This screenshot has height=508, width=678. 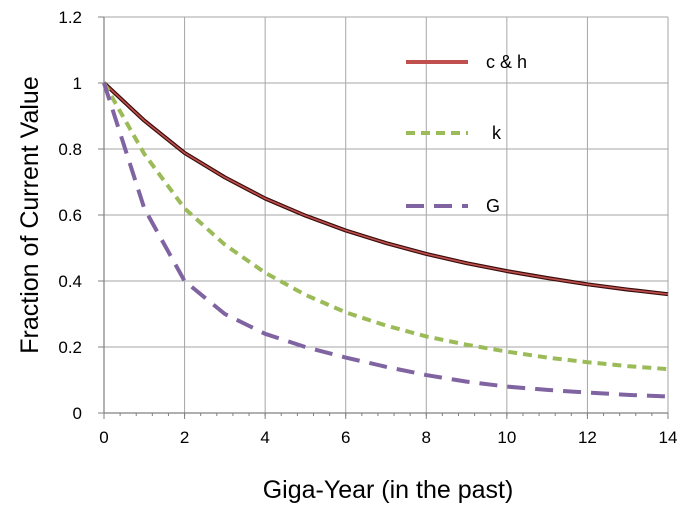 I want to click on x-tick-label: 6, so click(x=345, y=437).